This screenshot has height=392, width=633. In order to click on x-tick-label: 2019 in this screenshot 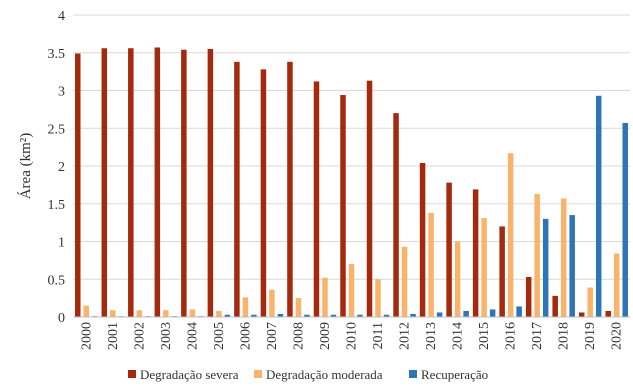, I will do `click(590, 336)`.